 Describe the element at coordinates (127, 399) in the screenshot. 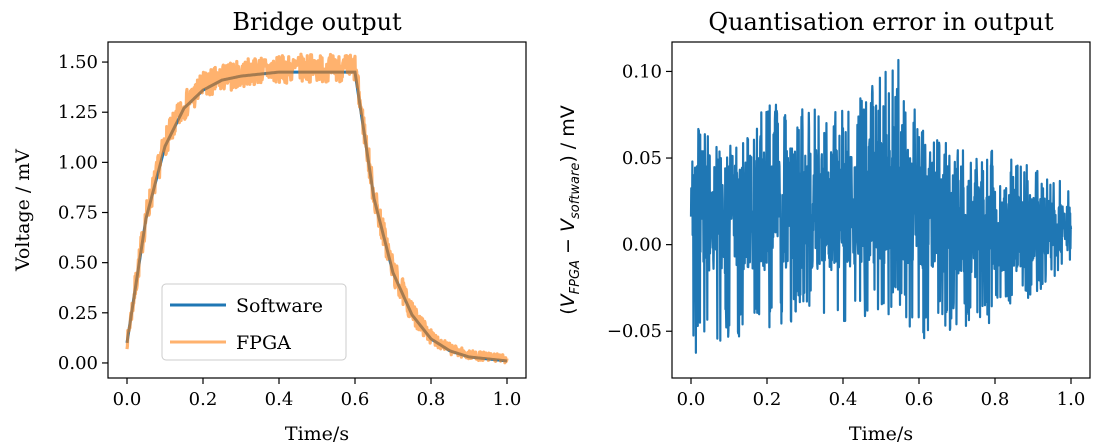

I see `left-x-tick-label: 0.0` at that location.